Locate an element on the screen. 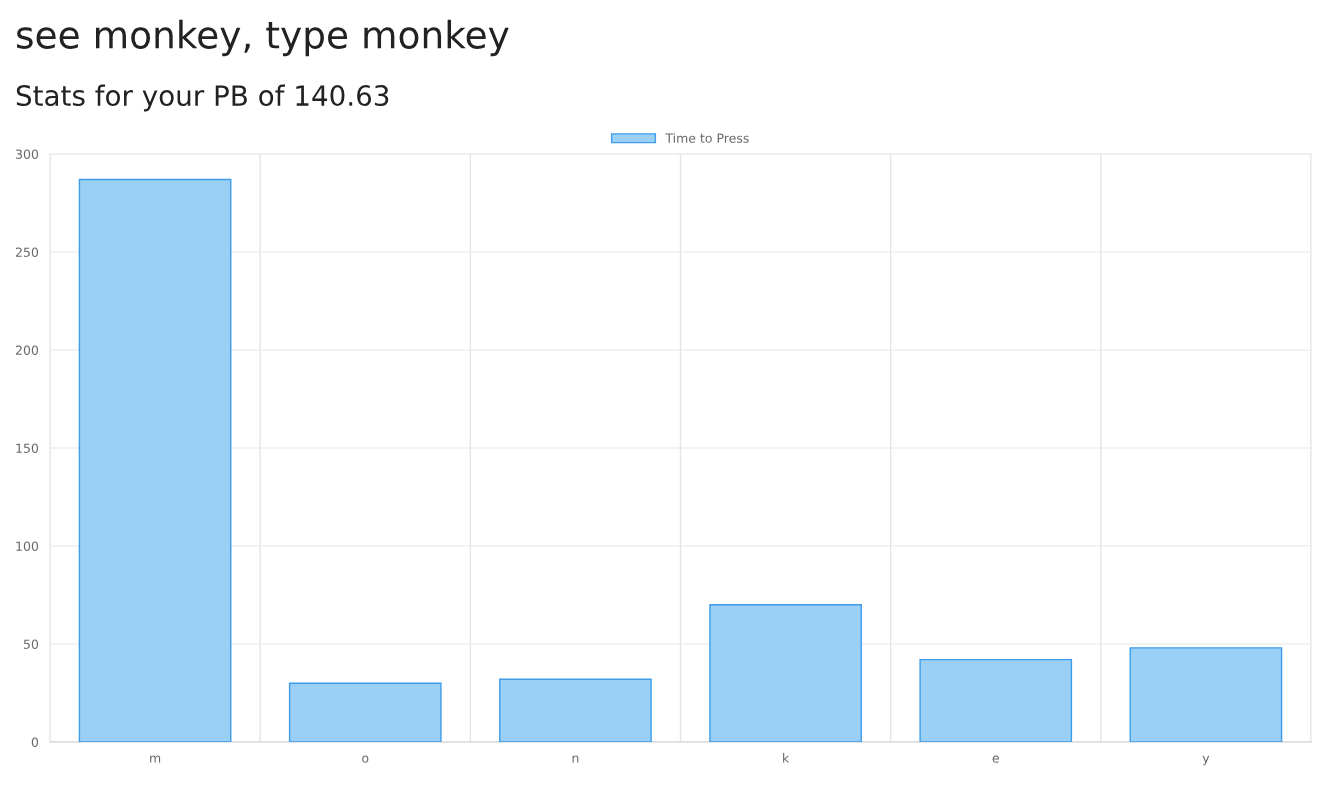  x-tick-label: m is located at coordinates (155, 759).